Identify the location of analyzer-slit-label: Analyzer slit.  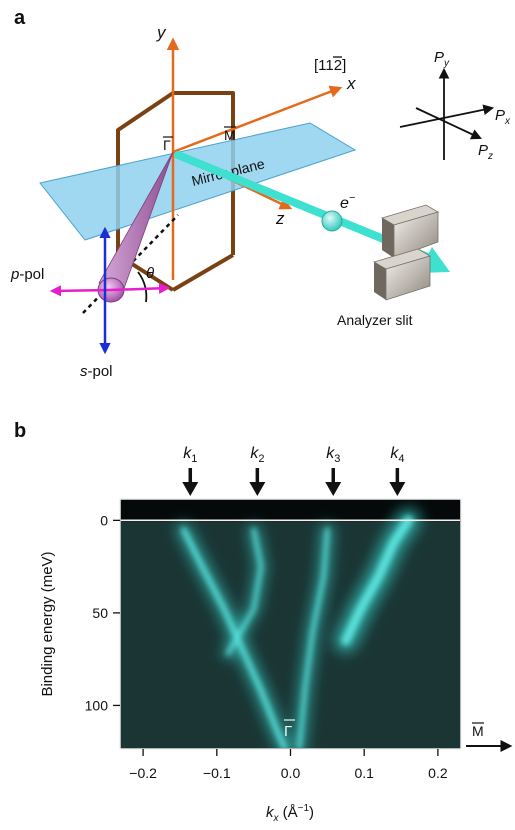
(375, 320).